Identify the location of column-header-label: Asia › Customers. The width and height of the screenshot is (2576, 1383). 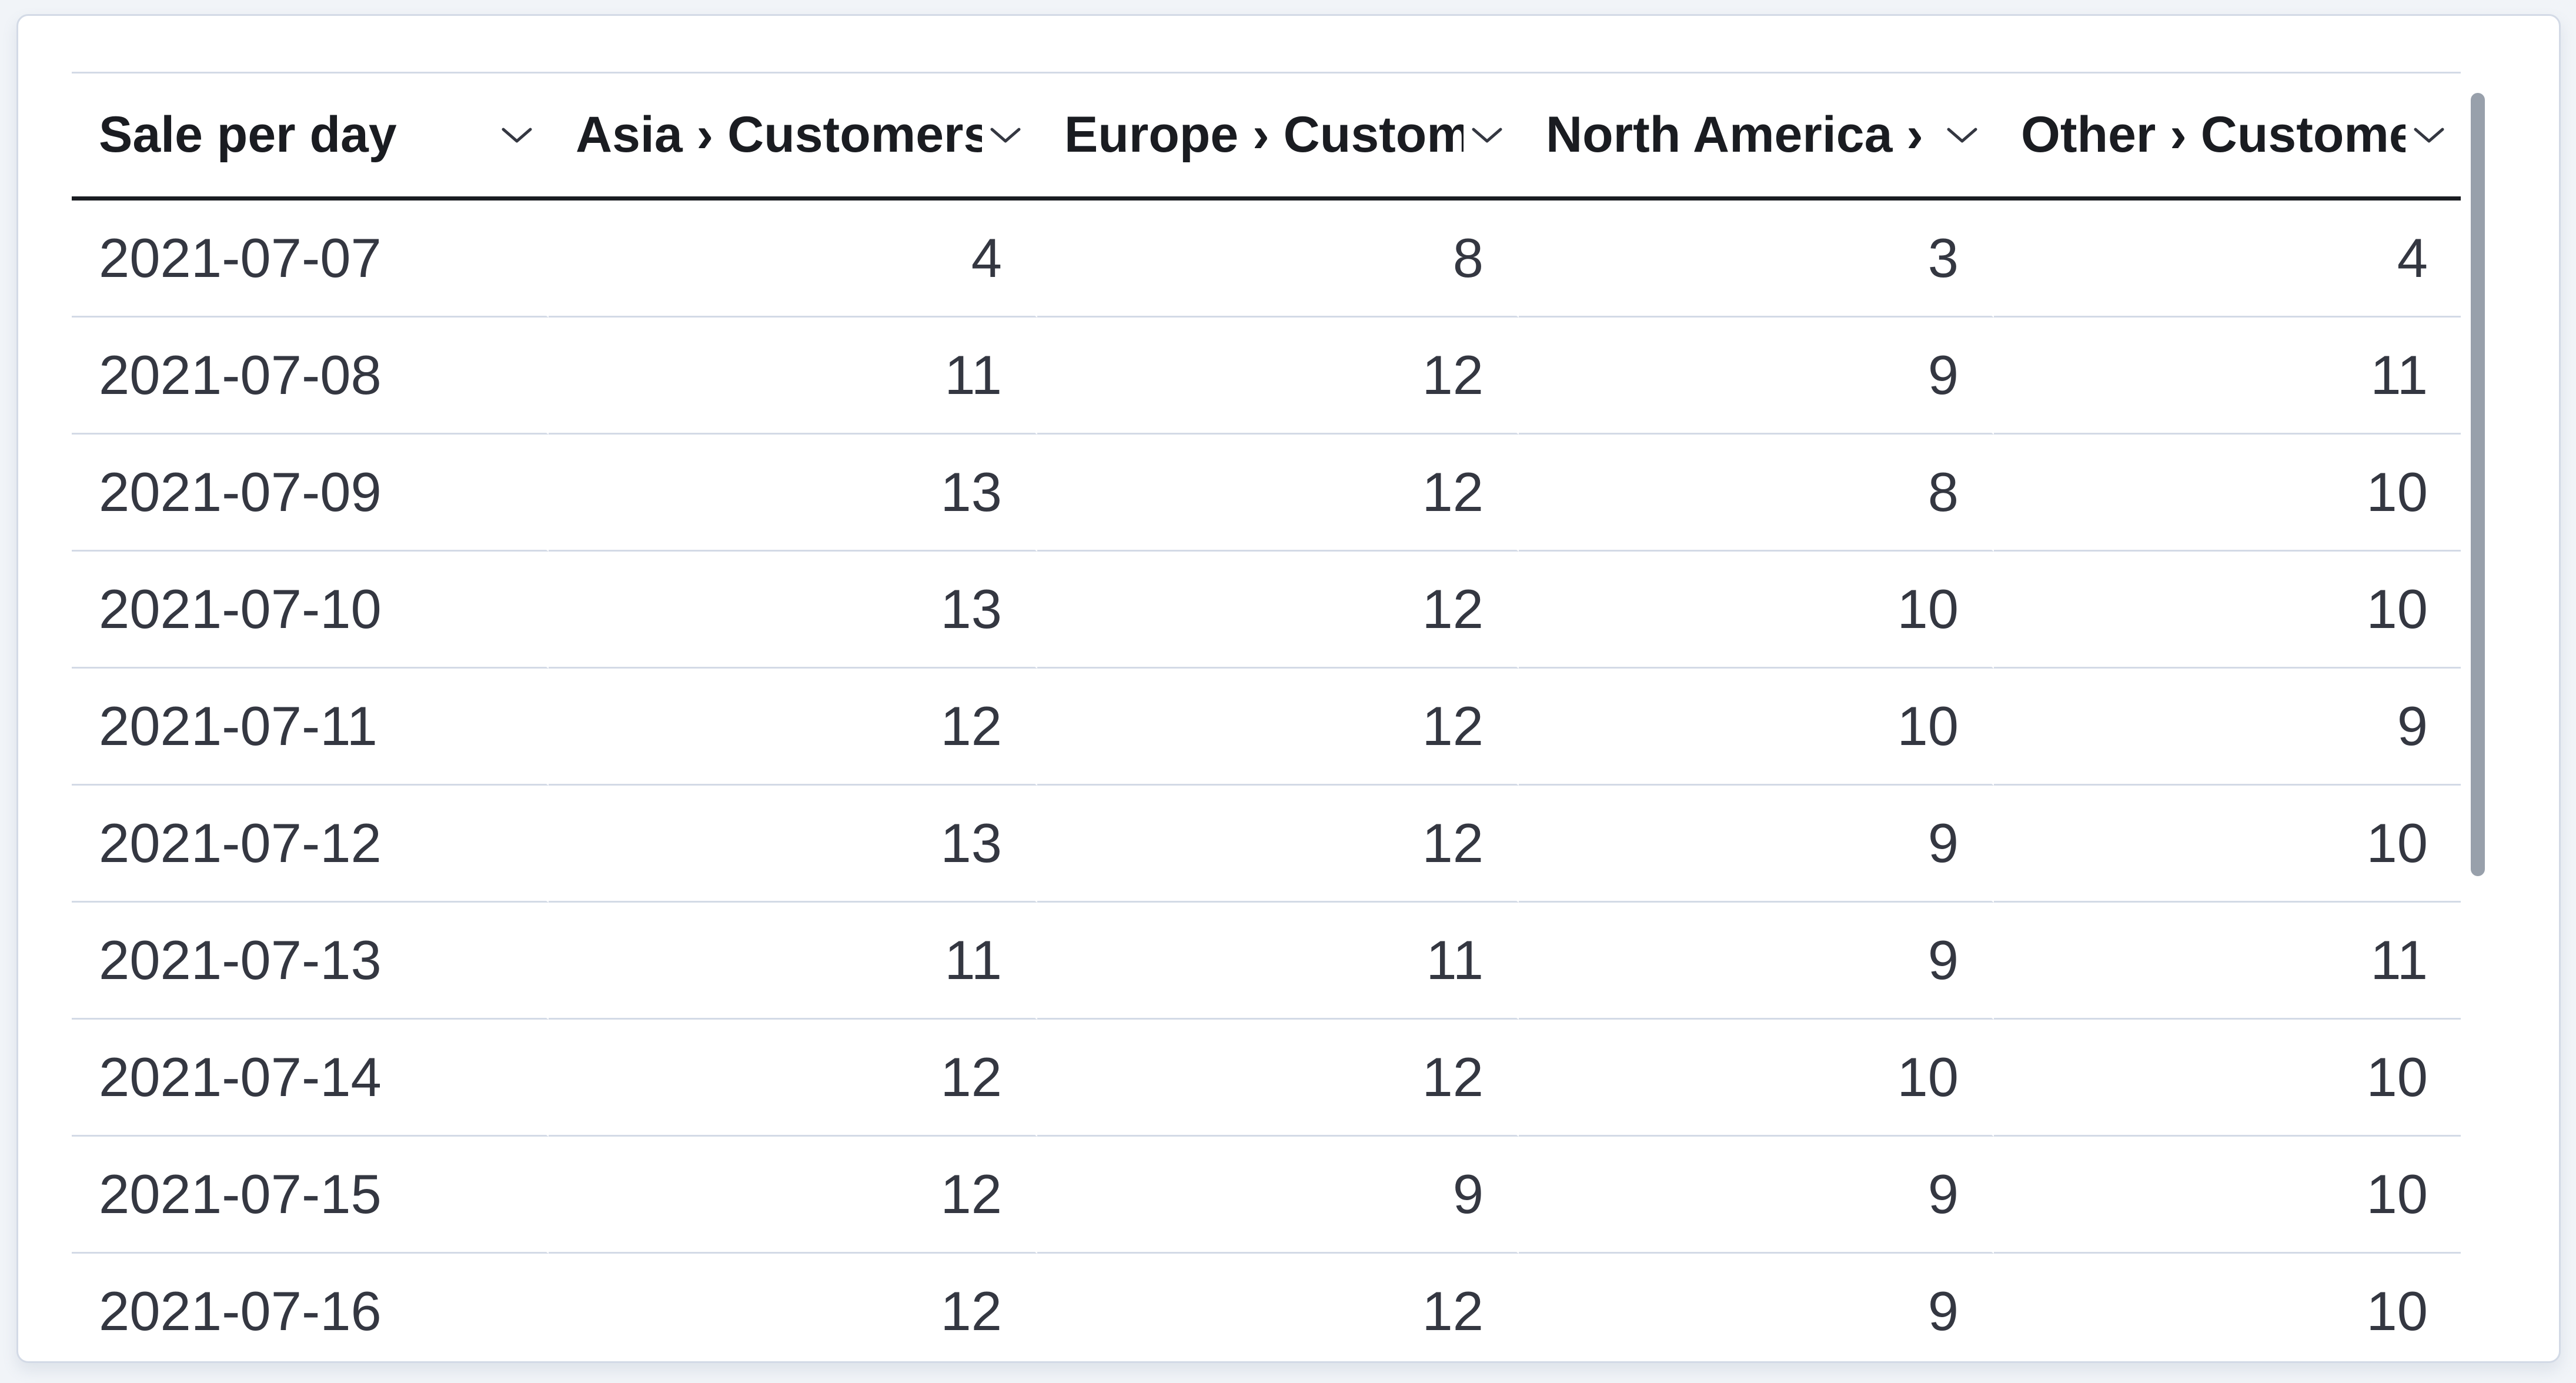
(779, 135).